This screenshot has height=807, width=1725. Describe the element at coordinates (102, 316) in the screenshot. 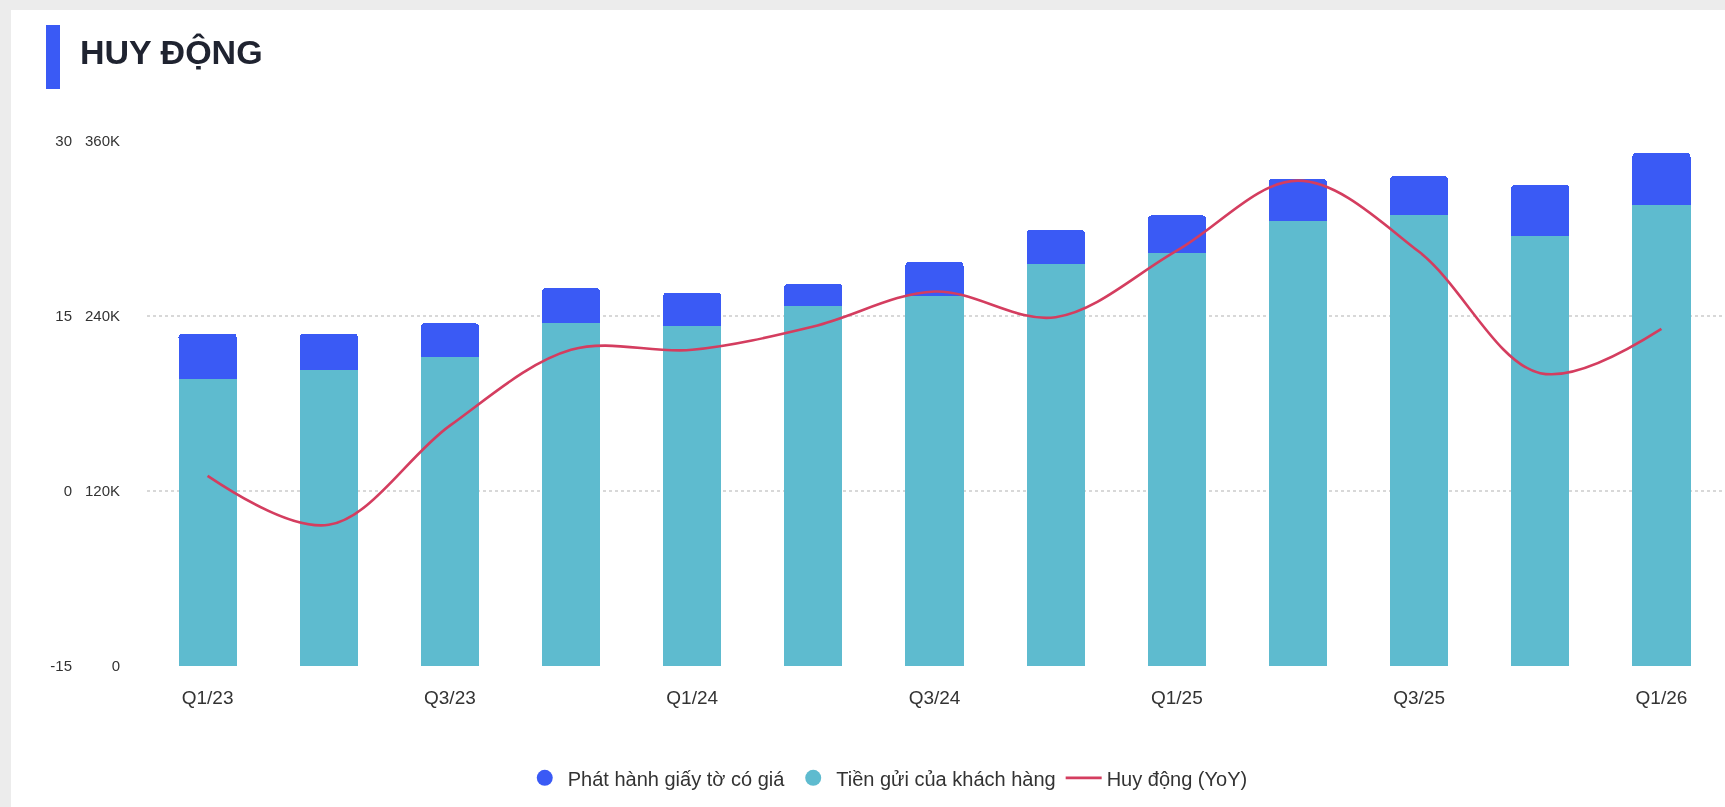

I see `y-tick-label: 240K` at that location.